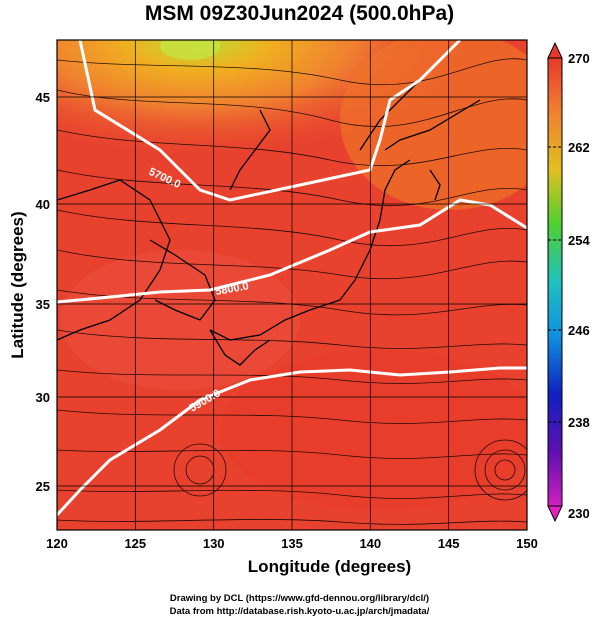 The height and width of the screenshot is (625, 599). Describe the element at coordinates (299, 13) in the screenshot. I see `map-title: MSM 09Z30Jun2024 (500.0hPa)` at that location.